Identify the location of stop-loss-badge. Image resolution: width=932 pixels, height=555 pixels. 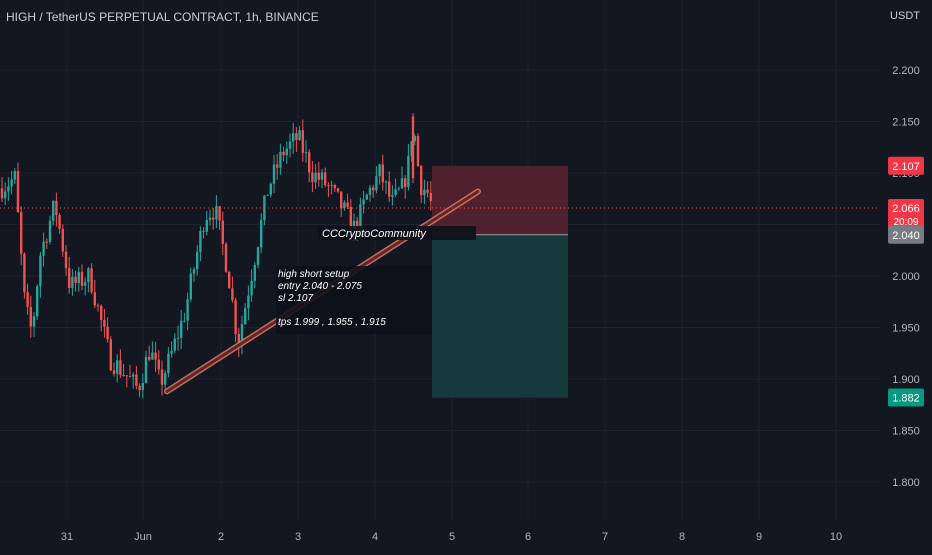
(906, 165).